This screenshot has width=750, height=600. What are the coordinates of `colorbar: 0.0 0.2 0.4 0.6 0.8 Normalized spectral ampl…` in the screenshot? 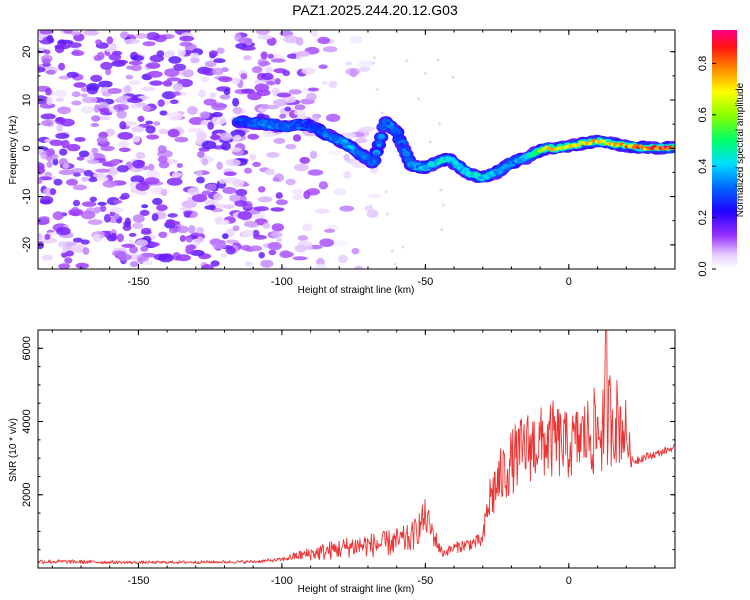 It's located at (721, 153).